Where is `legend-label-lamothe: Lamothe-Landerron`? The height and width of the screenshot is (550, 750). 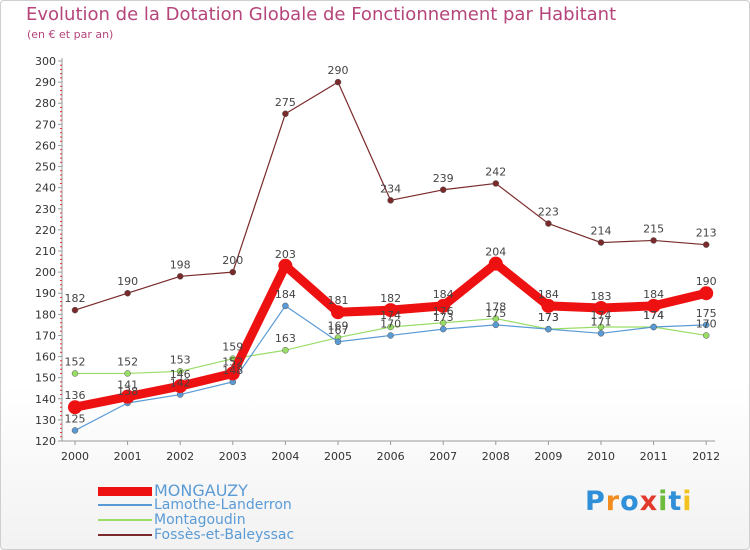
legend-label-lamothe: Lamothe-Landerron is located at coordinates (223, 505).